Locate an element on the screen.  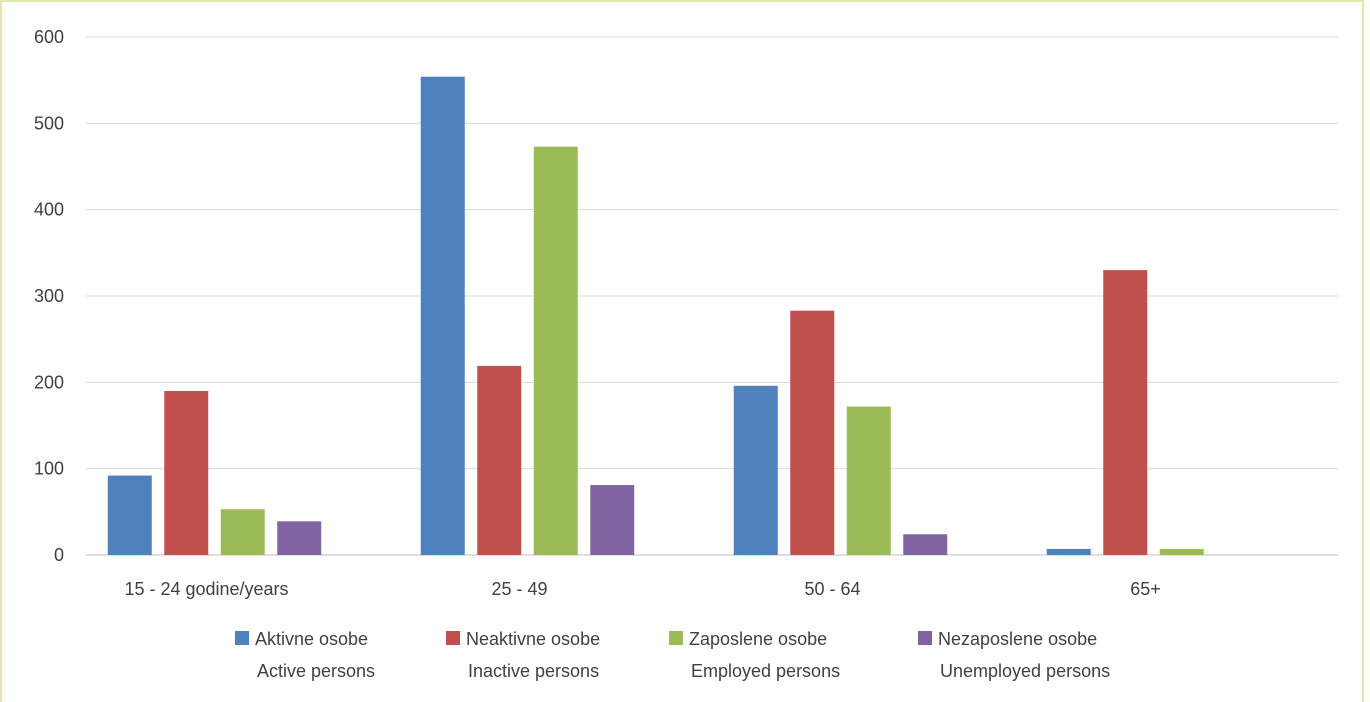
x-tick-label: 65+ is located at coordinates (1145, 589).